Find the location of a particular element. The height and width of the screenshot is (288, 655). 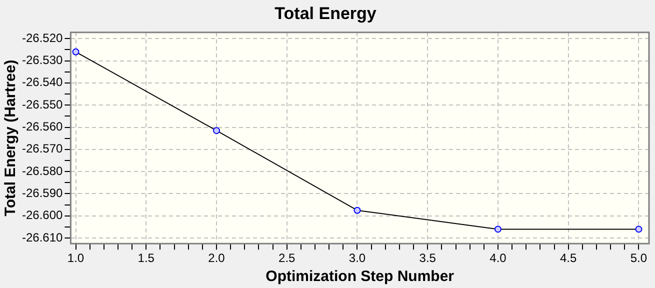

y-axis-title: Total Energy (Hartree) is located at coordinates (11, 138).